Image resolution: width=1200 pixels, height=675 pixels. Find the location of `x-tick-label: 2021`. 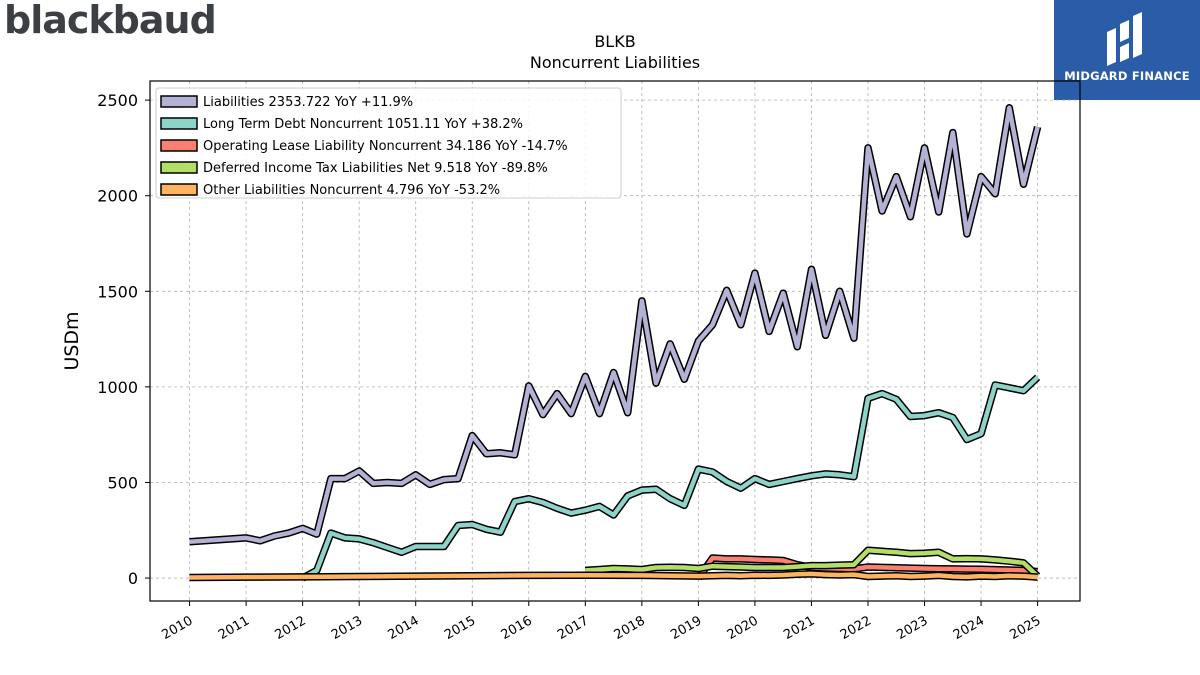

x-tick-label: 2021 is located at coordinates (799, 628).